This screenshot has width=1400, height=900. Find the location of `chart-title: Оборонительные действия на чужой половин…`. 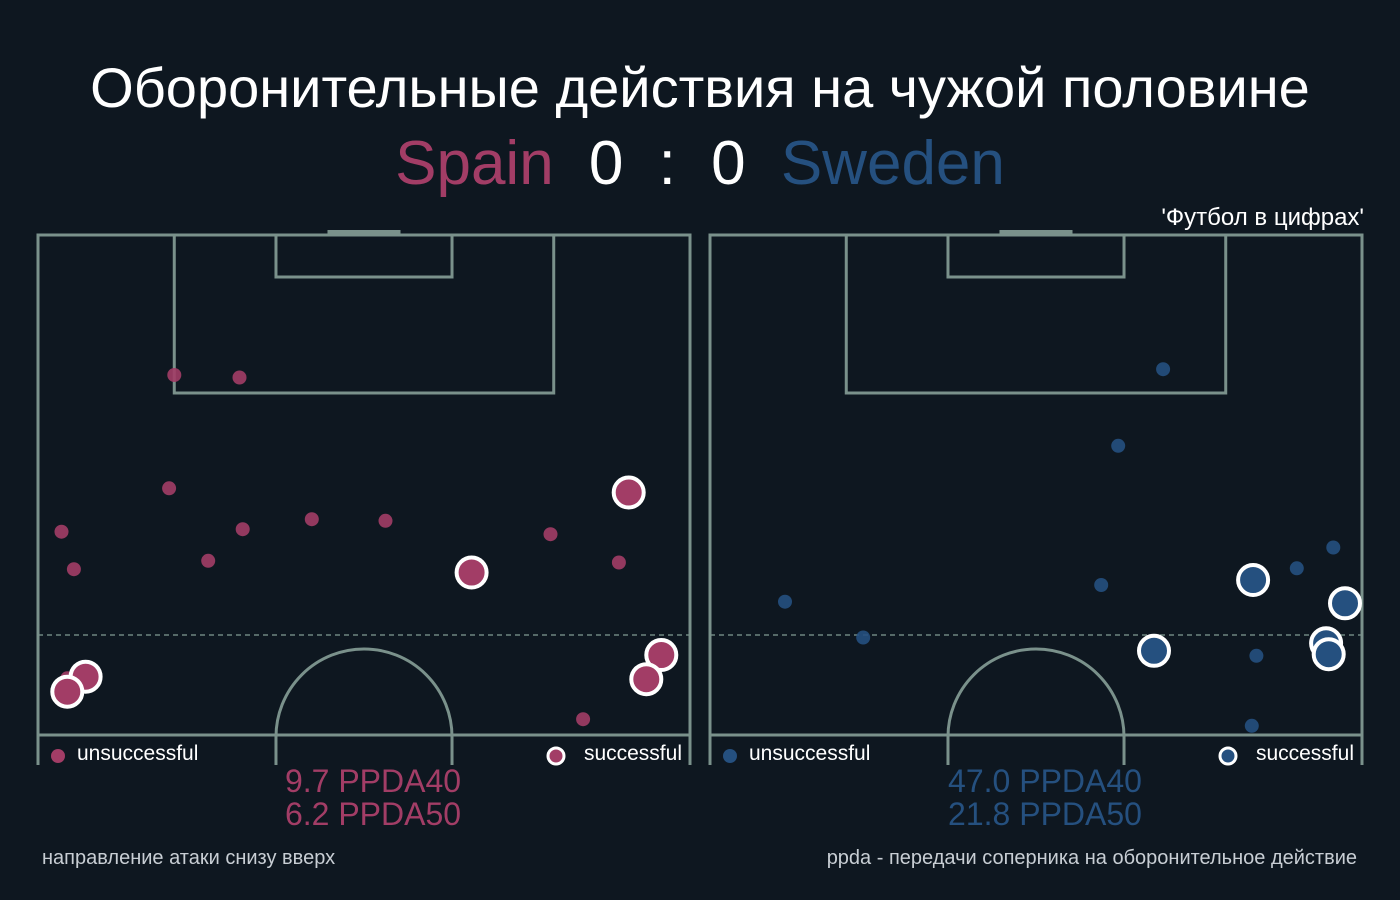

chart-title: Оборонительные действия на чужой половин… is located at coordinates (700, 87).